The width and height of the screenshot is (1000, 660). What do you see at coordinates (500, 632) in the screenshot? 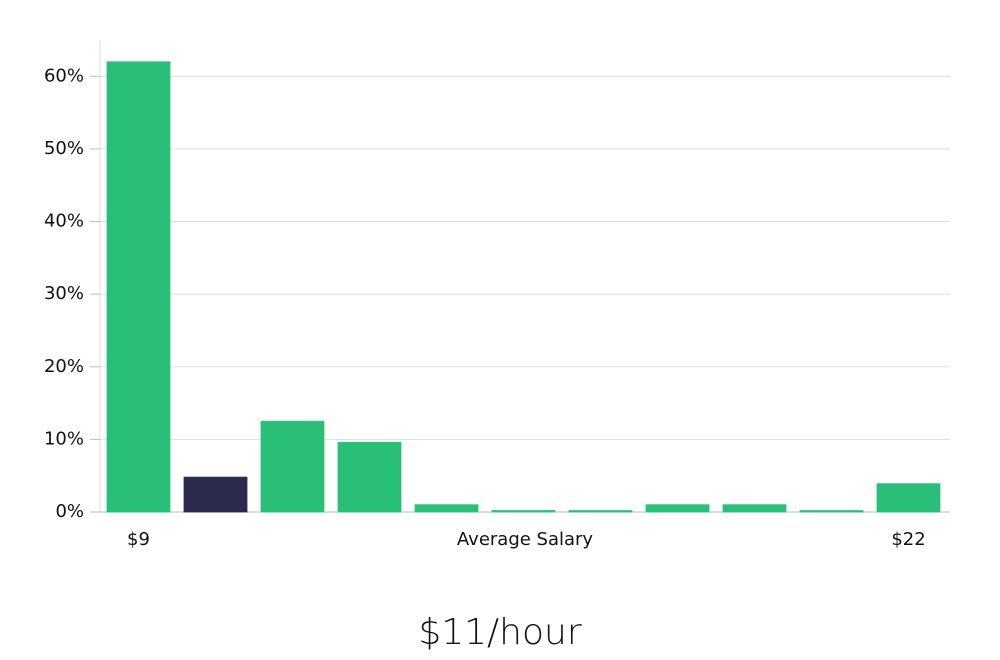
I see `chart-title: $11/hour` at bounding box center [500, 632].